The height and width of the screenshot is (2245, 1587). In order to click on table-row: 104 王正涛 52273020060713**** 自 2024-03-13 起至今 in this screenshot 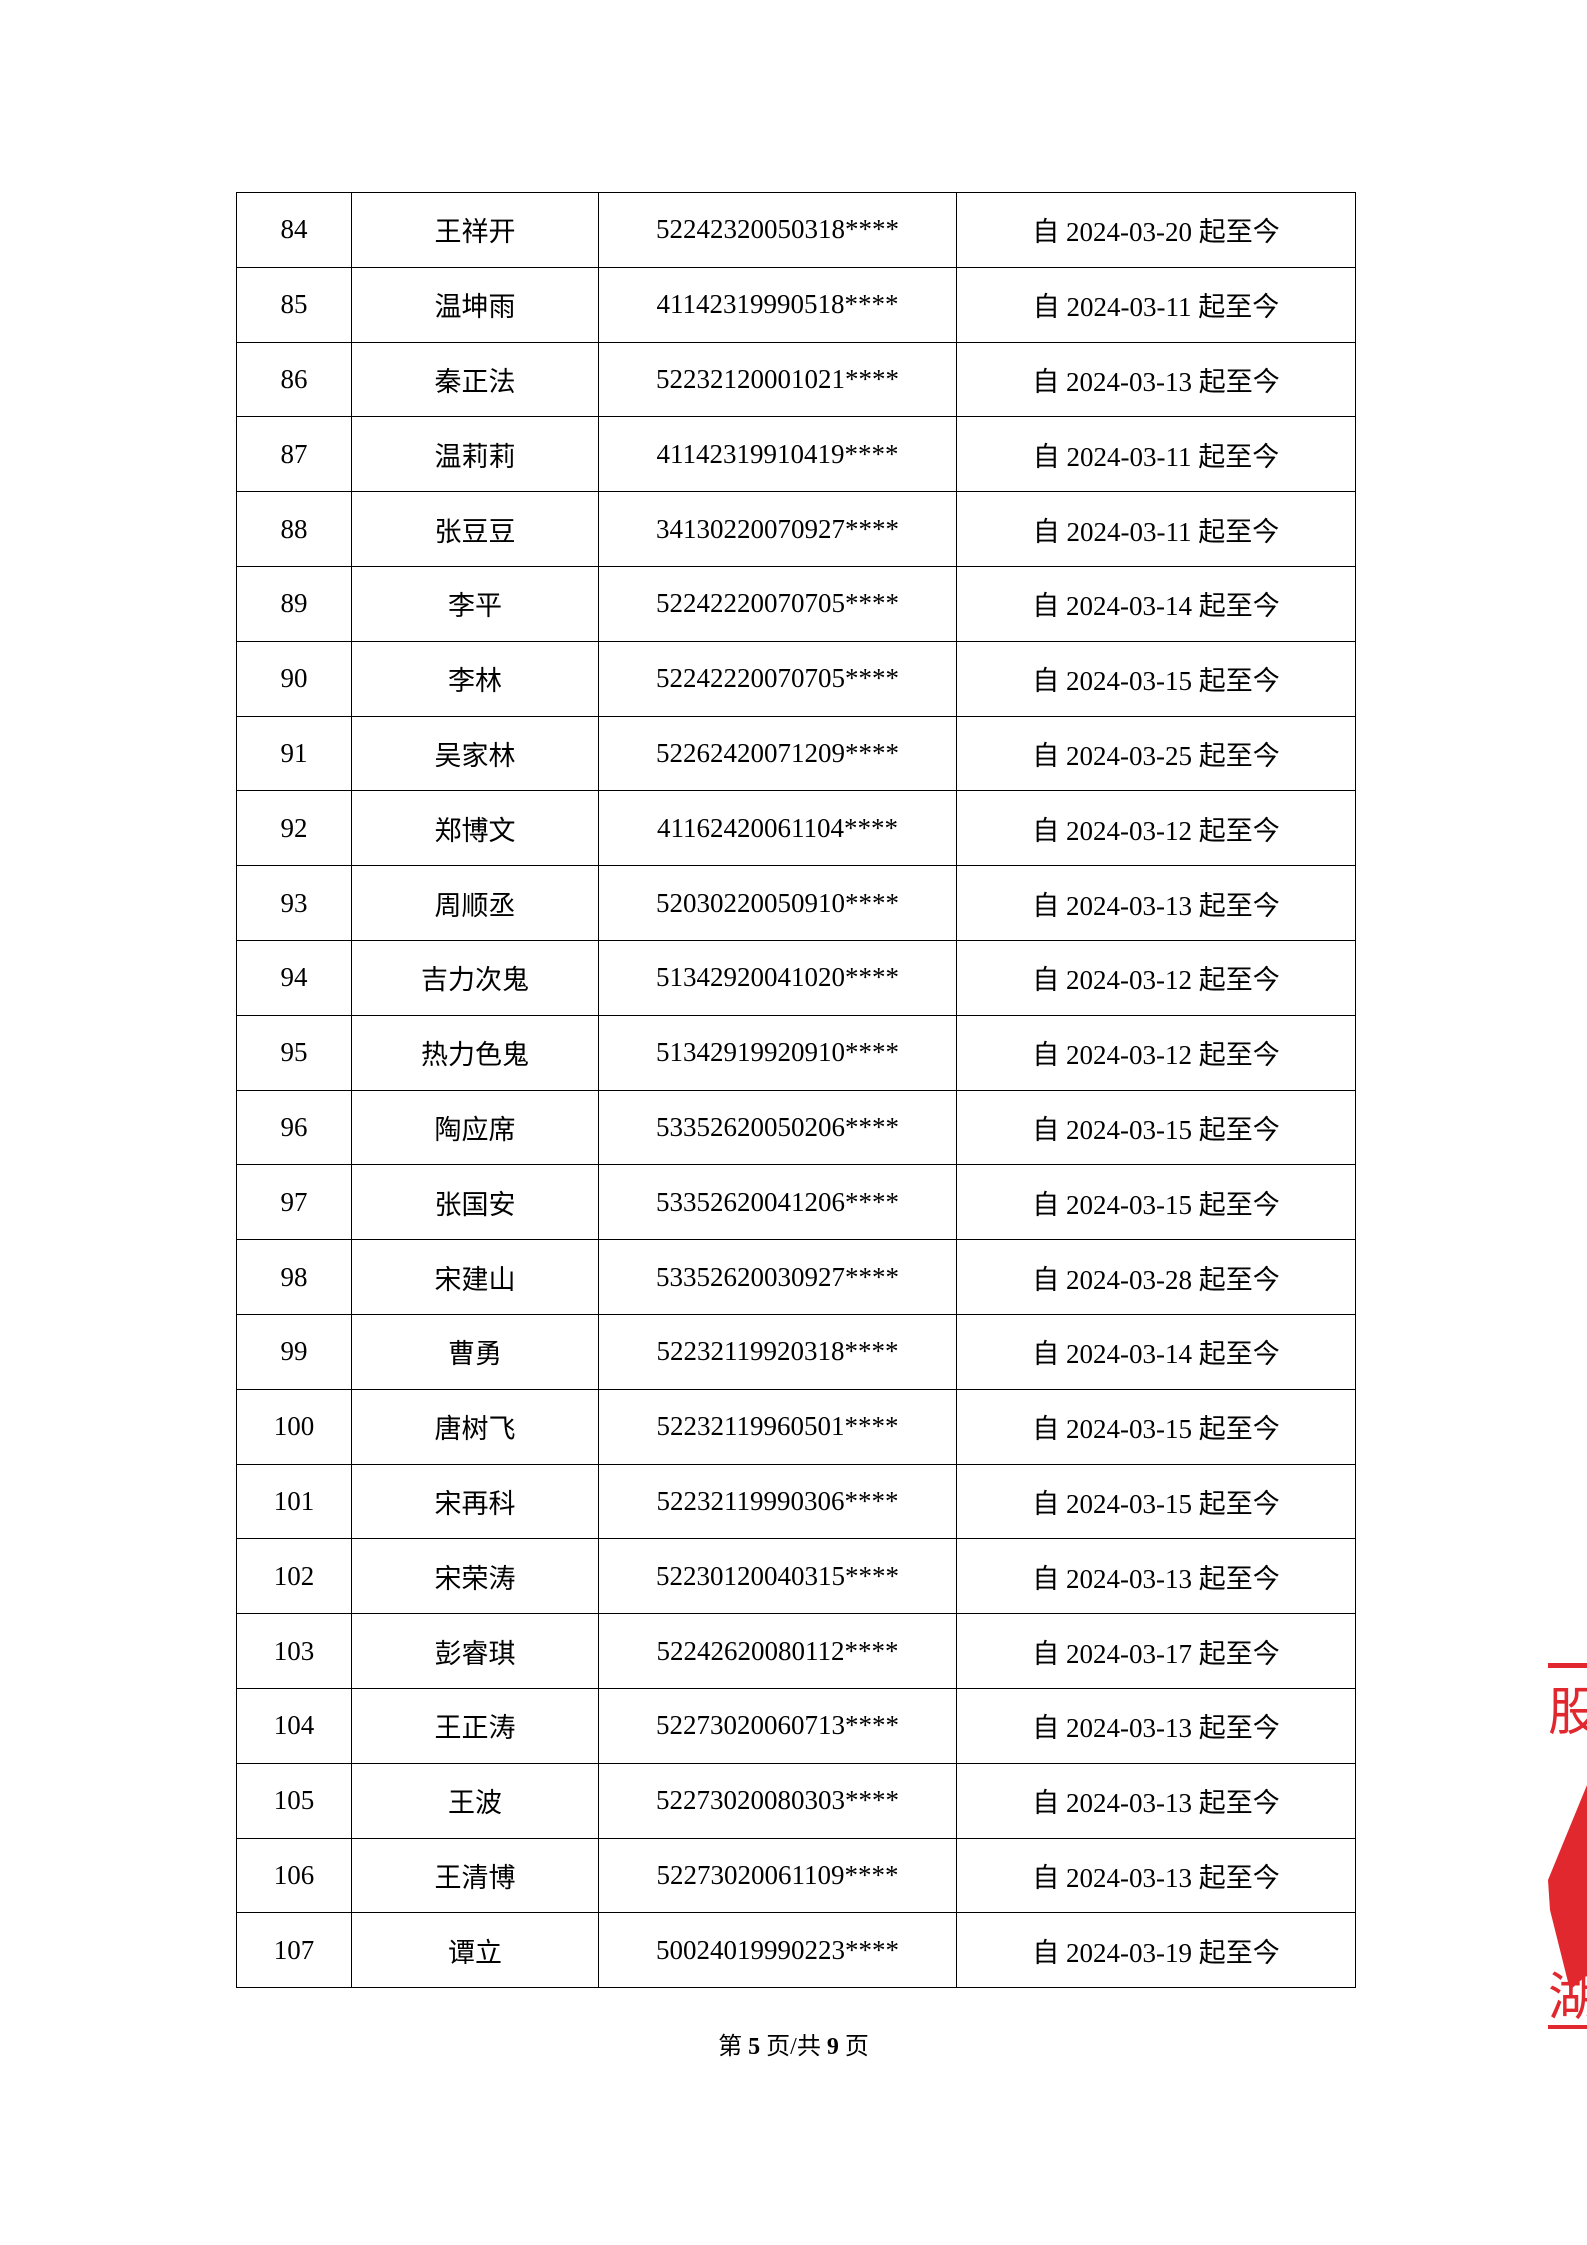, I will do `click(796, 1725)`.